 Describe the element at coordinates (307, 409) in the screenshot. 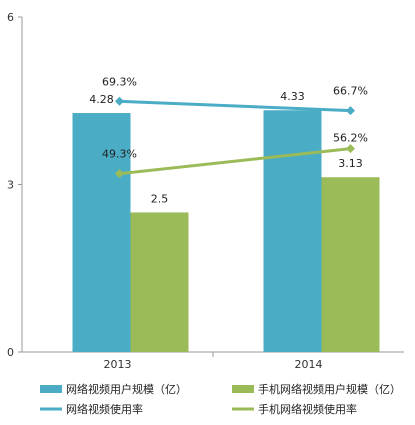

I see `legend-label: 手机网络视频使用率` at that location.